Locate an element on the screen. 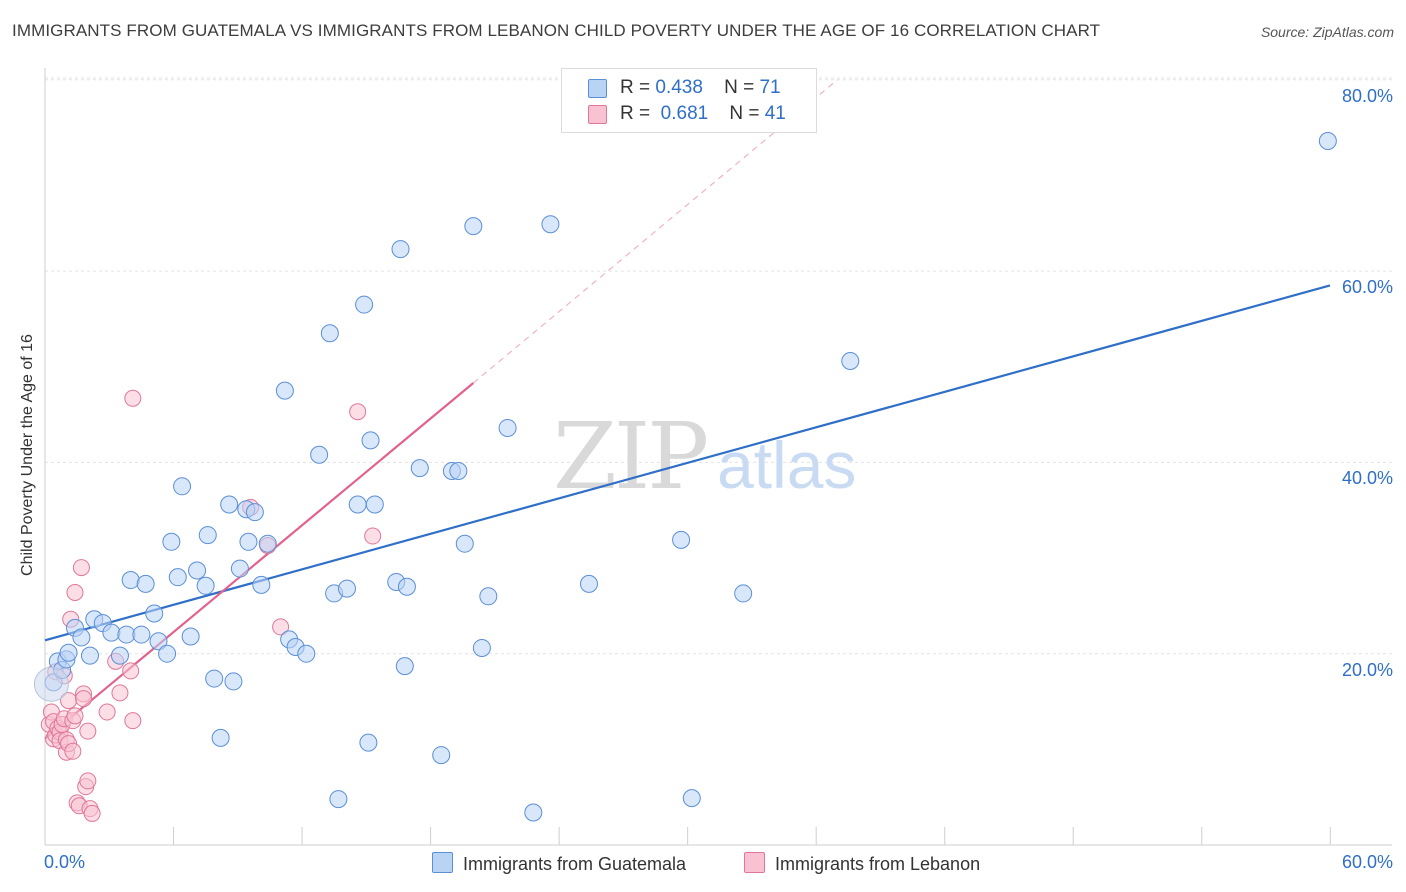 The height and width of the screenshot is (892, 1406). y-tick-label-20: 20.0% is located at coordinates (1367, 670).